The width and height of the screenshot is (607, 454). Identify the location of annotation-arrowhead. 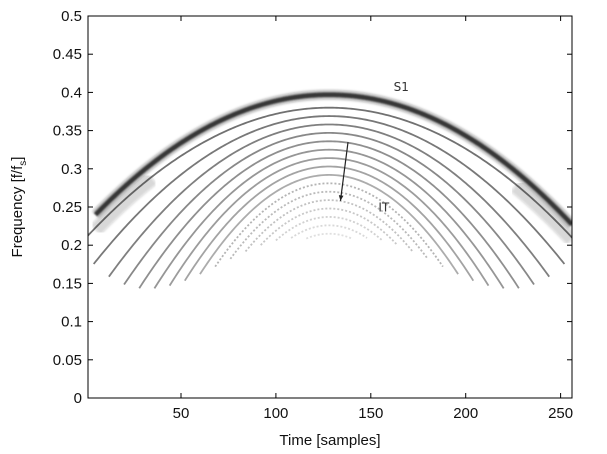
(341, 198).